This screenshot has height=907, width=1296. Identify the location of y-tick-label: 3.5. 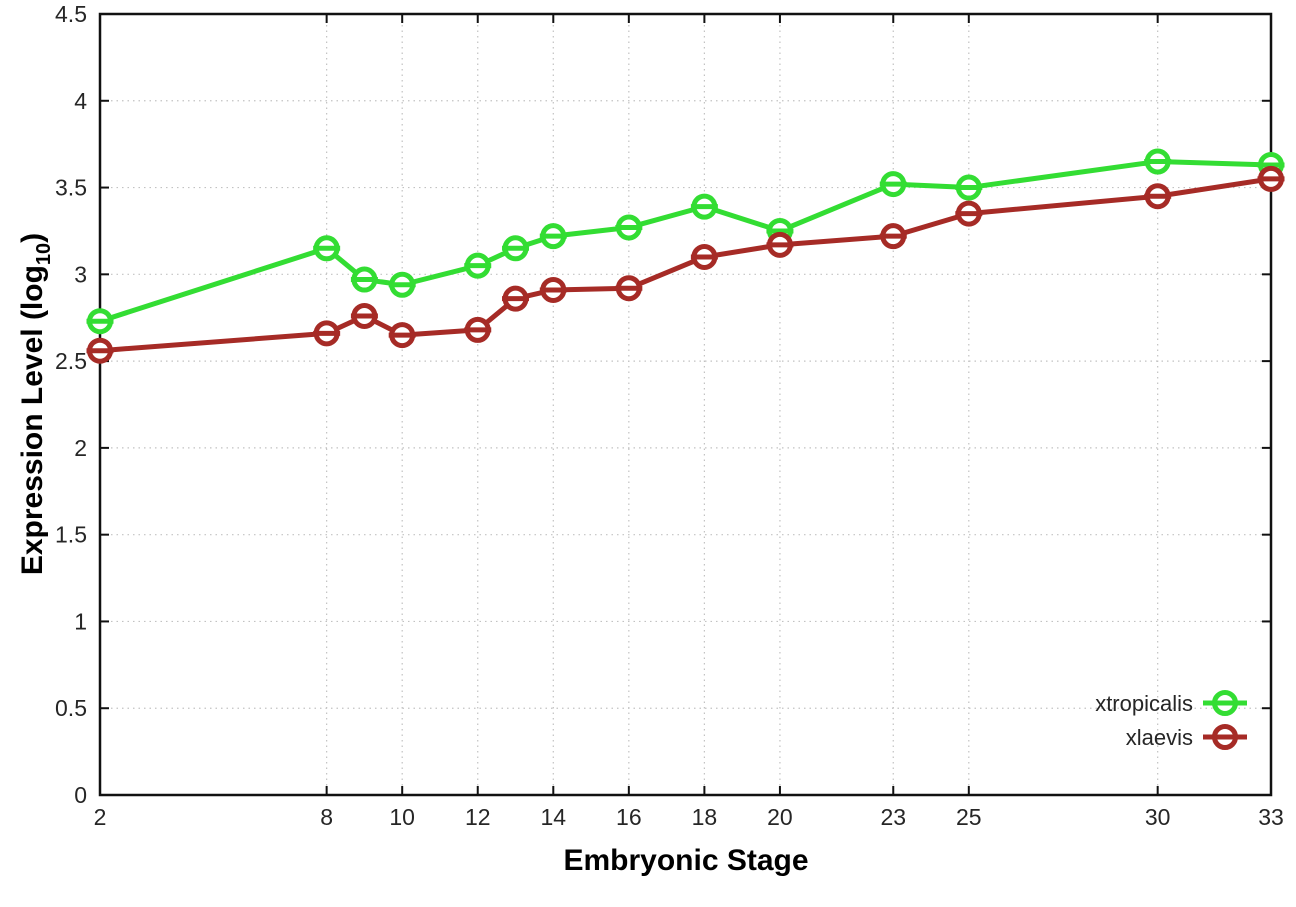
(71, 188).